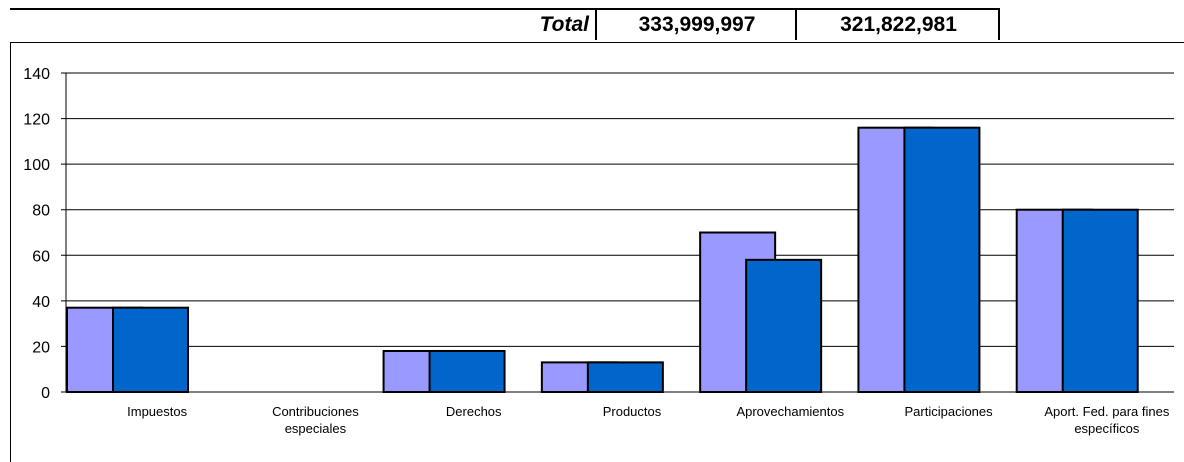 Image resolution: width=1184 pixels, height=462 pixels. Describe the element at coordinates (41, 211) in the screenshot. I see `y-tick-label: 80` at that location.